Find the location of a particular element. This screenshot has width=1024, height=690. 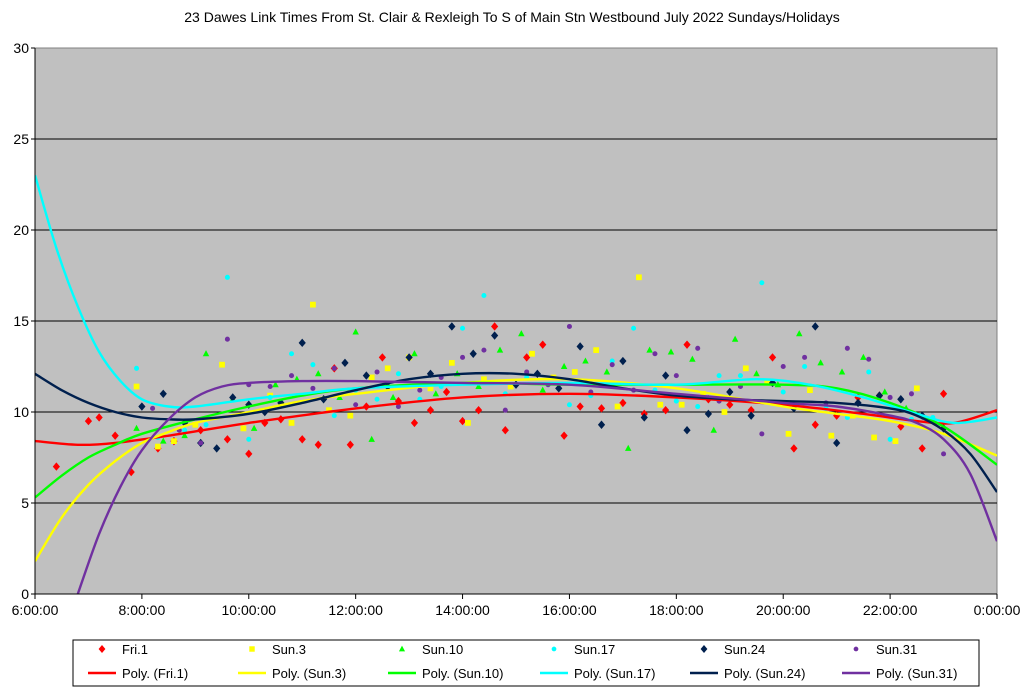

legend-label-sun-3: Sun.3 is located at coordinates (289, 649).